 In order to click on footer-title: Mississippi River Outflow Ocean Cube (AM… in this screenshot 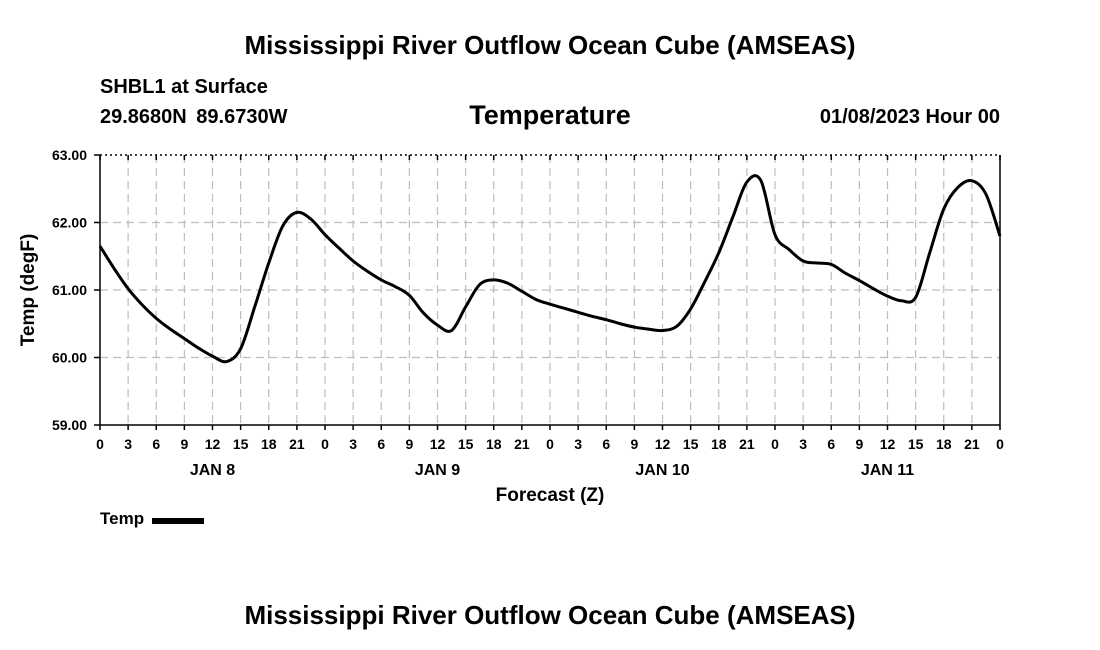, I will do `click(550, 615)`.